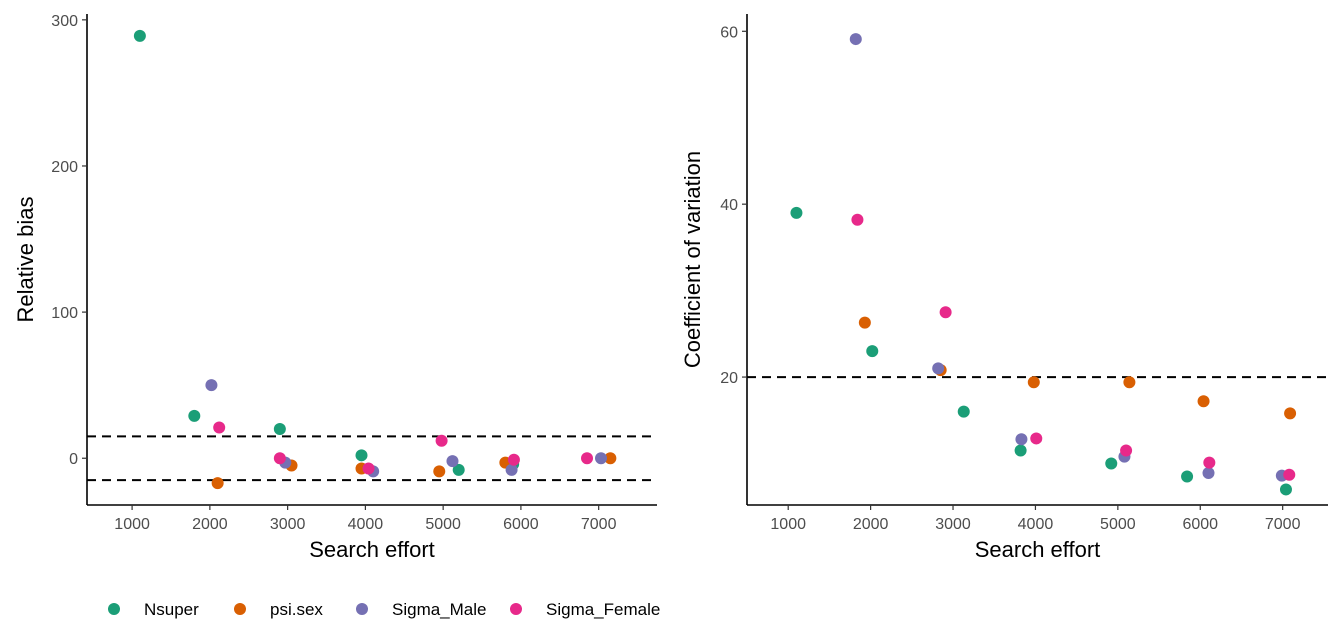 This screenshot has height=623, width=1333. Describe the element at coordinates (603, 609) in the screenshot. I see `legend-label-sigma-female: Sigma_Female` at that location.